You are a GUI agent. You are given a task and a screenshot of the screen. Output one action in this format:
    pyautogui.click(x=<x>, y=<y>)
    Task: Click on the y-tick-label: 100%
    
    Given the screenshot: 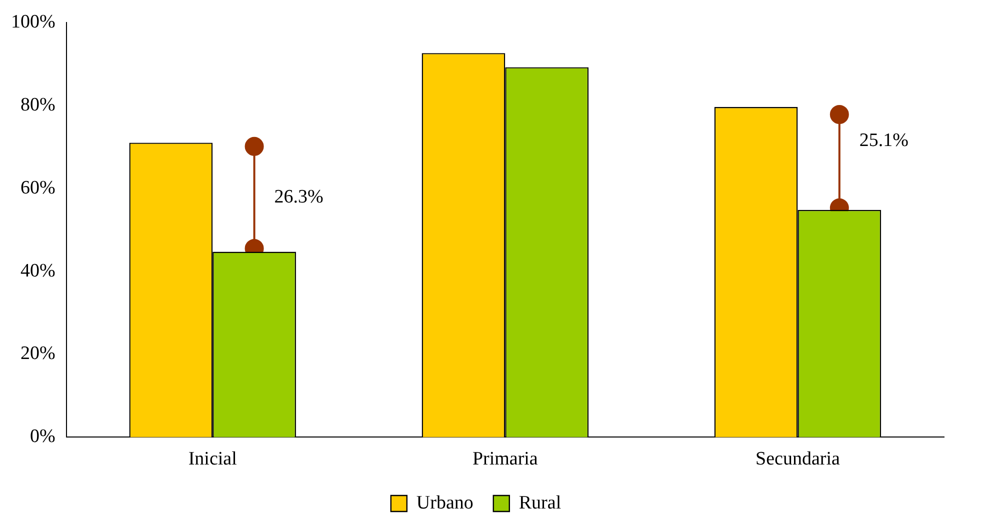 What is the action you would take?
    pyautogui.click(x=33, y=21)
    